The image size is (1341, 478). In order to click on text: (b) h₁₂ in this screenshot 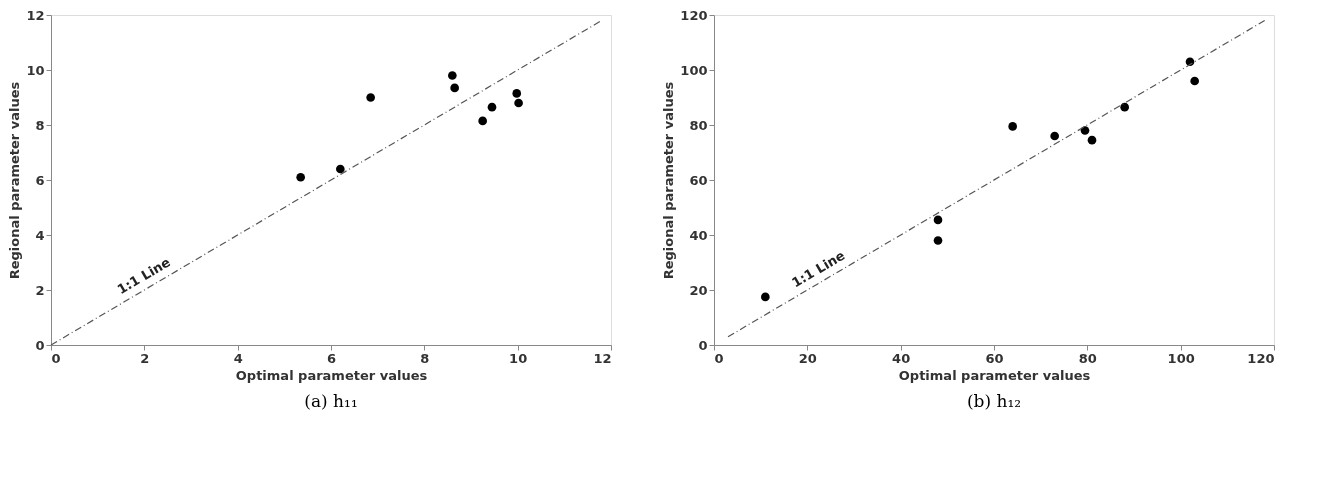, I will do `click(994, 401)`.